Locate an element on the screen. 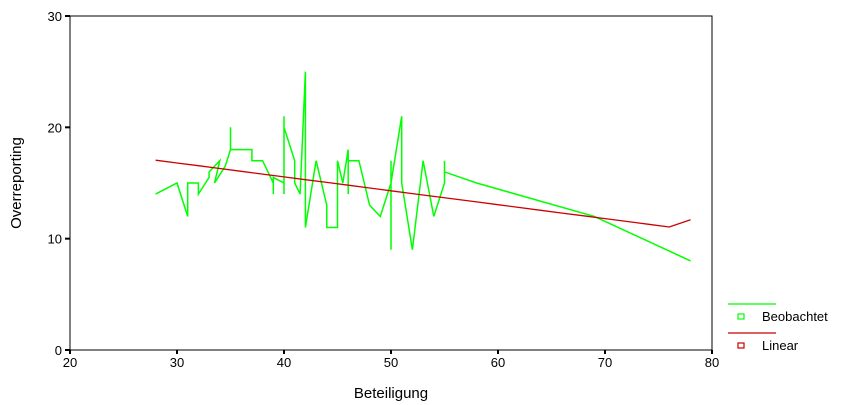  x-tick-label: 70 is located at coordinates (605, 362).